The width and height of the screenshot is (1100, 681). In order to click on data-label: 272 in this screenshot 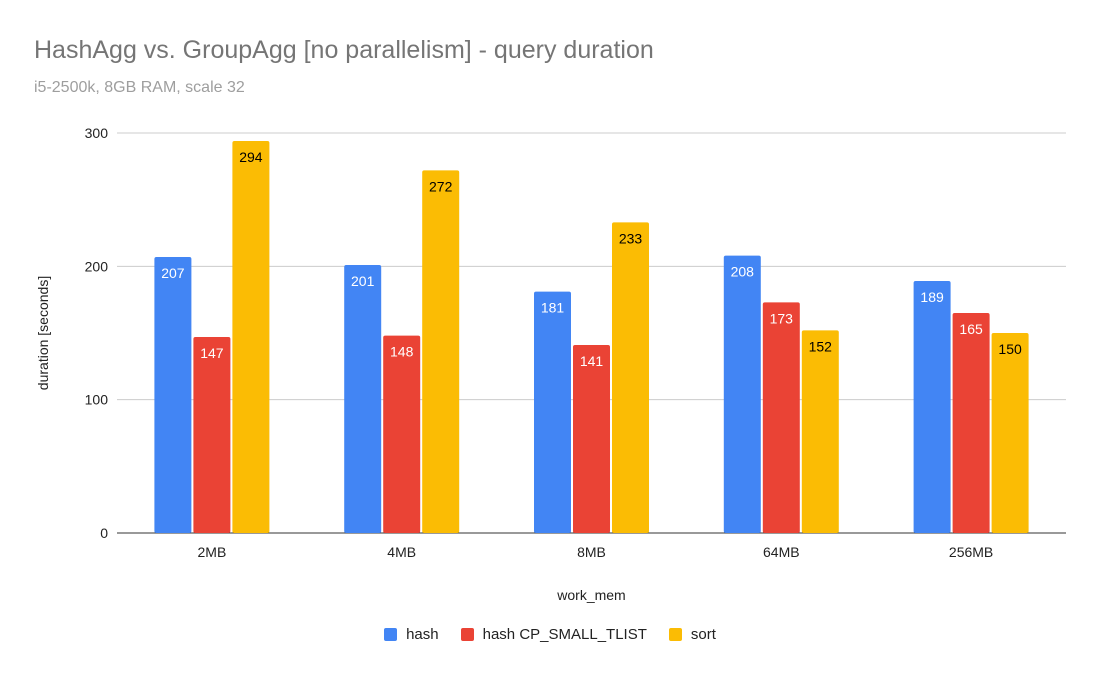, I will do `click(441, 186)`.